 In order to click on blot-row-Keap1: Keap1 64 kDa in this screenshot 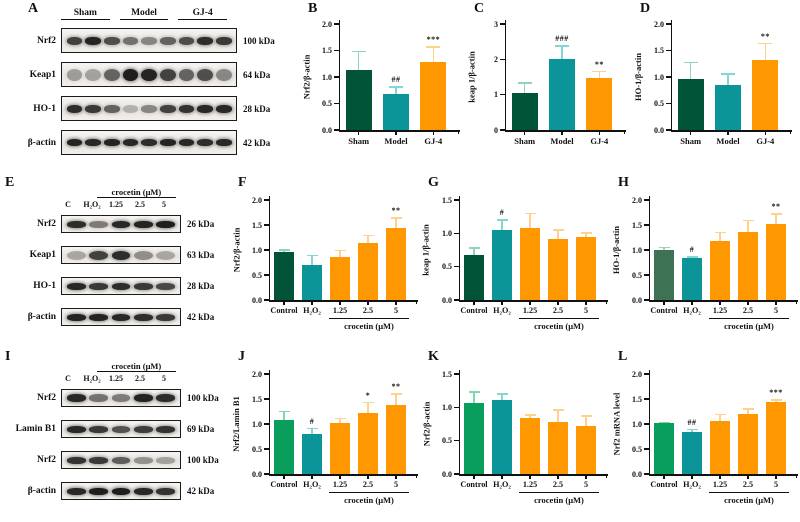, I will do `click(152, 74)`.